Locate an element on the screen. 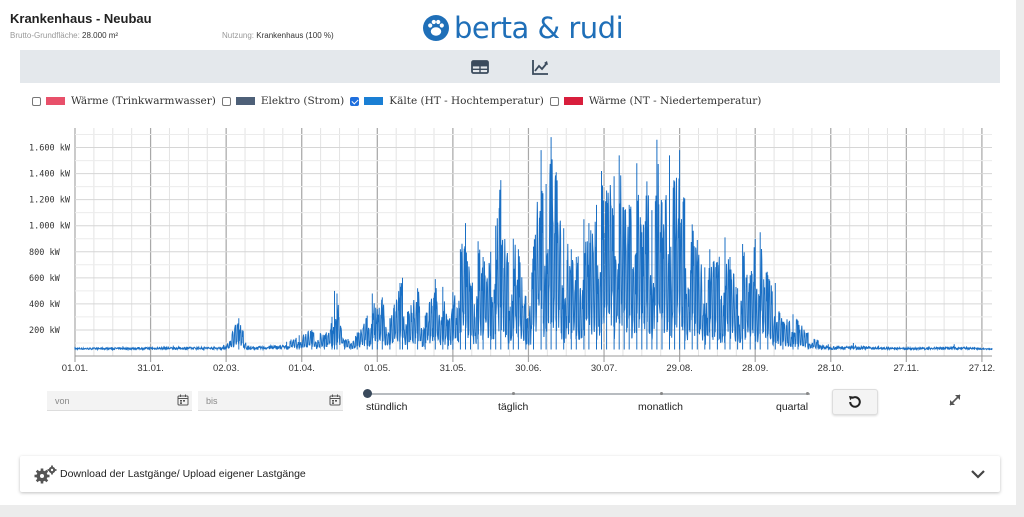 This screenshot has height=517, width=1024. x-tick-label: 31.05. is located at coordinates (453, 368).